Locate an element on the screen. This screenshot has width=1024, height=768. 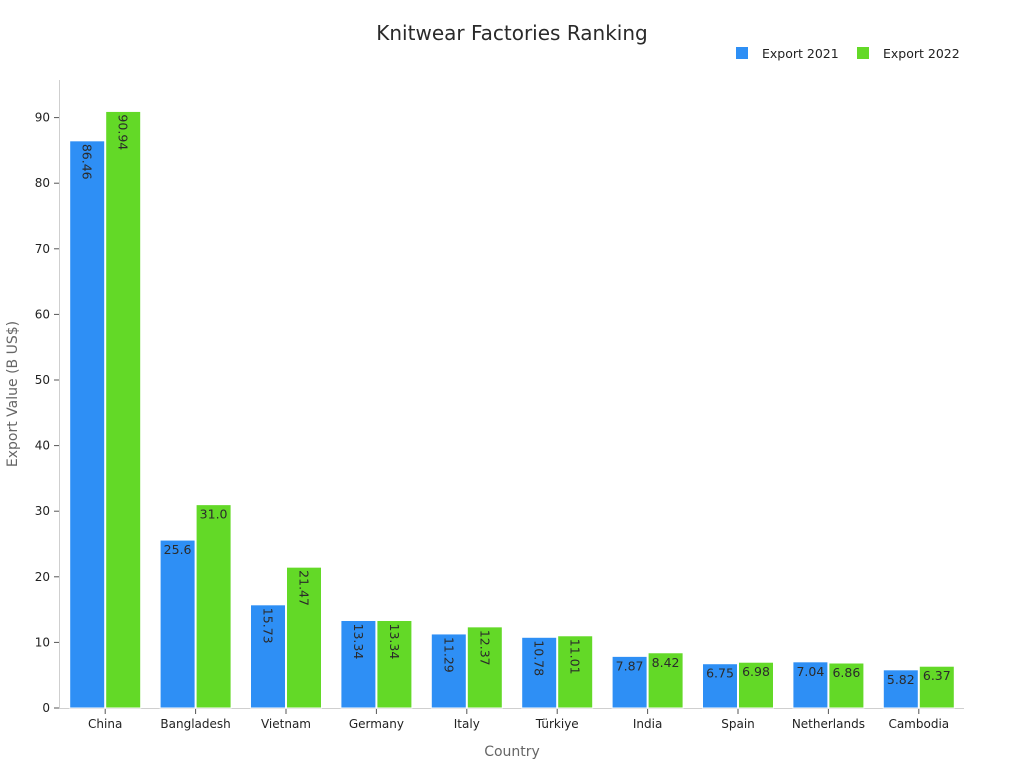
bar-value-label: 6.37 is located at coordinates (937, 675).